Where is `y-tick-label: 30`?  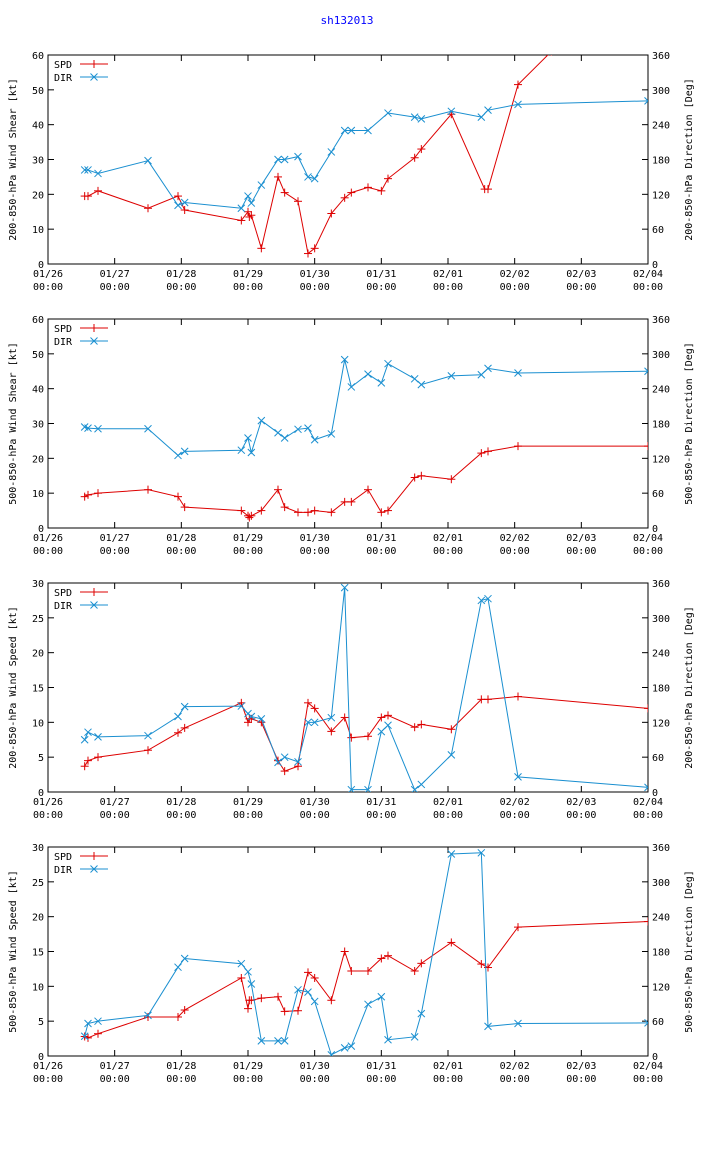
y-tick-label: 30 is located at coordinates (38, 848).